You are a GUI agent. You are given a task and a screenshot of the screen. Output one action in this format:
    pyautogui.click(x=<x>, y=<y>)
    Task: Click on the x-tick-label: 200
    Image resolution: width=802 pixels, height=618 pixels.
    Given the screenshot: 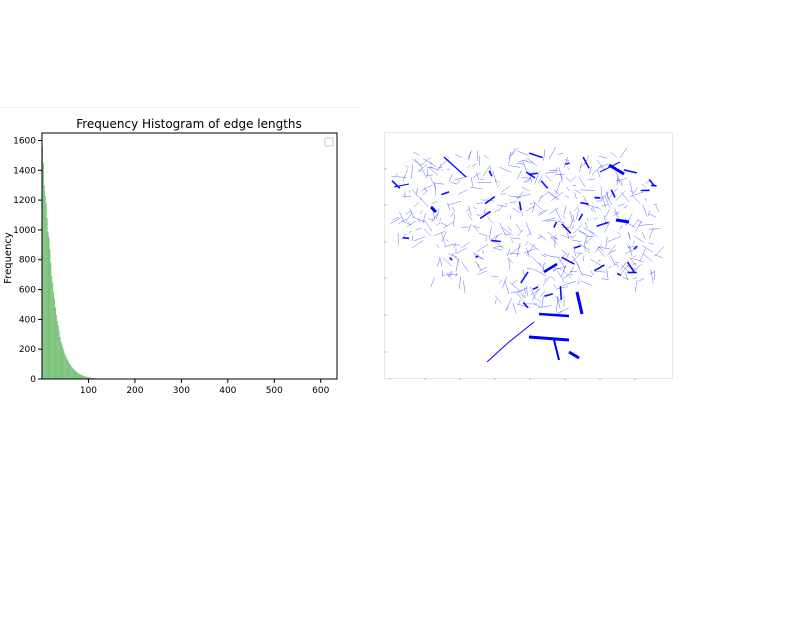 What is the action you would take?
    pyautogui.click(x=134, y=391)
    